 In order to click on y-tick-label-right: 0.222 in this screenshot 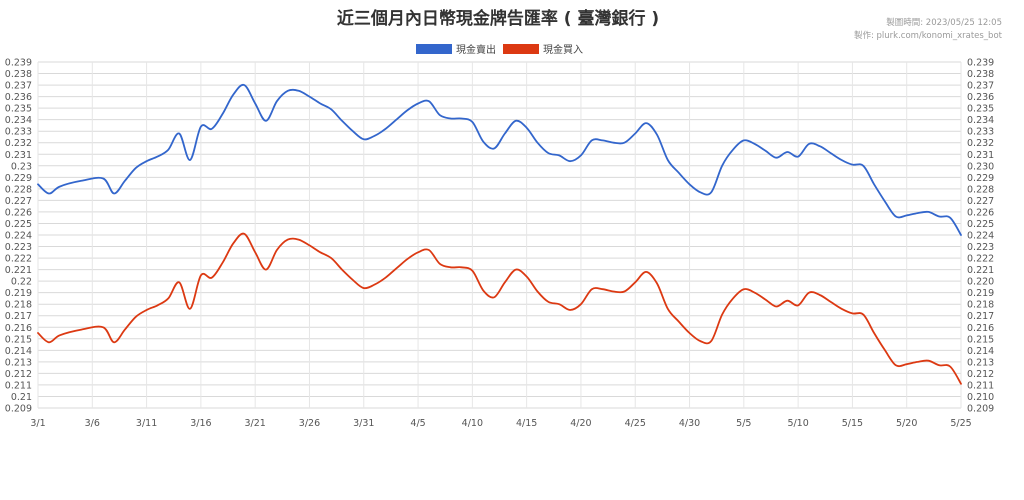, I will do `click(980, 259)`.